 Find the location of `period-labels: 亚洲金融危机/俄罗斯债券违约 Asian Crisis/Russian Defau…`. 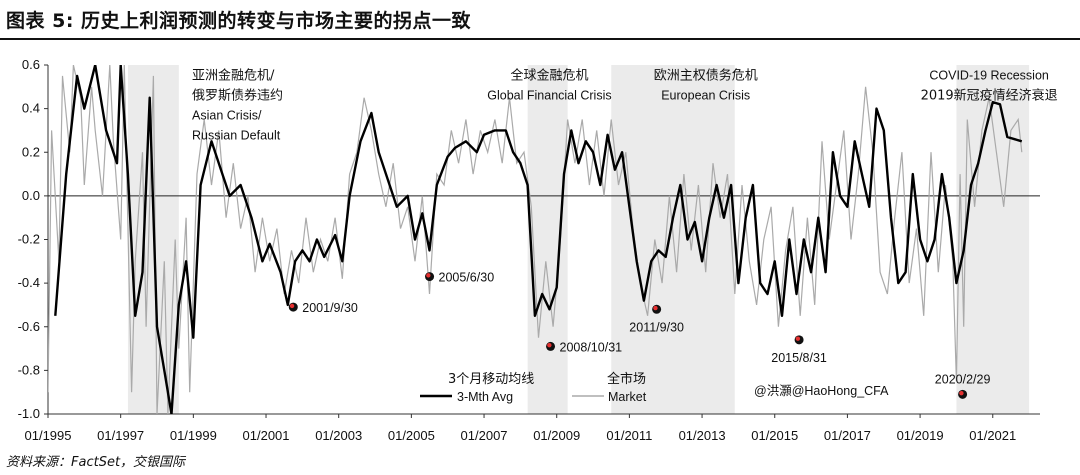

period-labels: 亚洲金融危机/俄罗斯债券违约 Asian Crisis/Russian Defau… is located at coordinates (625, 104).